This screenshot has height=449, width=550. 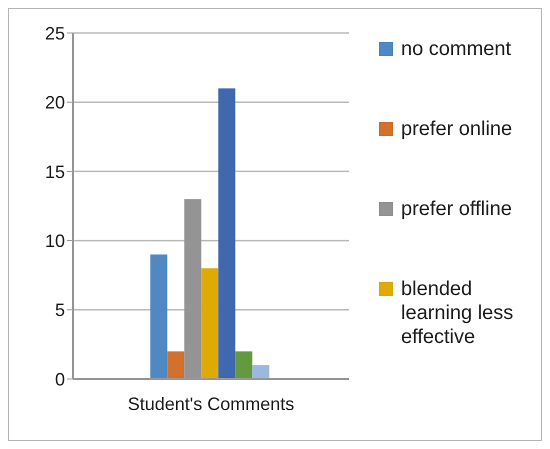 What do you see at coordinates (59, 310) in the screenshot?
I see `y-tick-label: 5` at bounding box center [59, 310].